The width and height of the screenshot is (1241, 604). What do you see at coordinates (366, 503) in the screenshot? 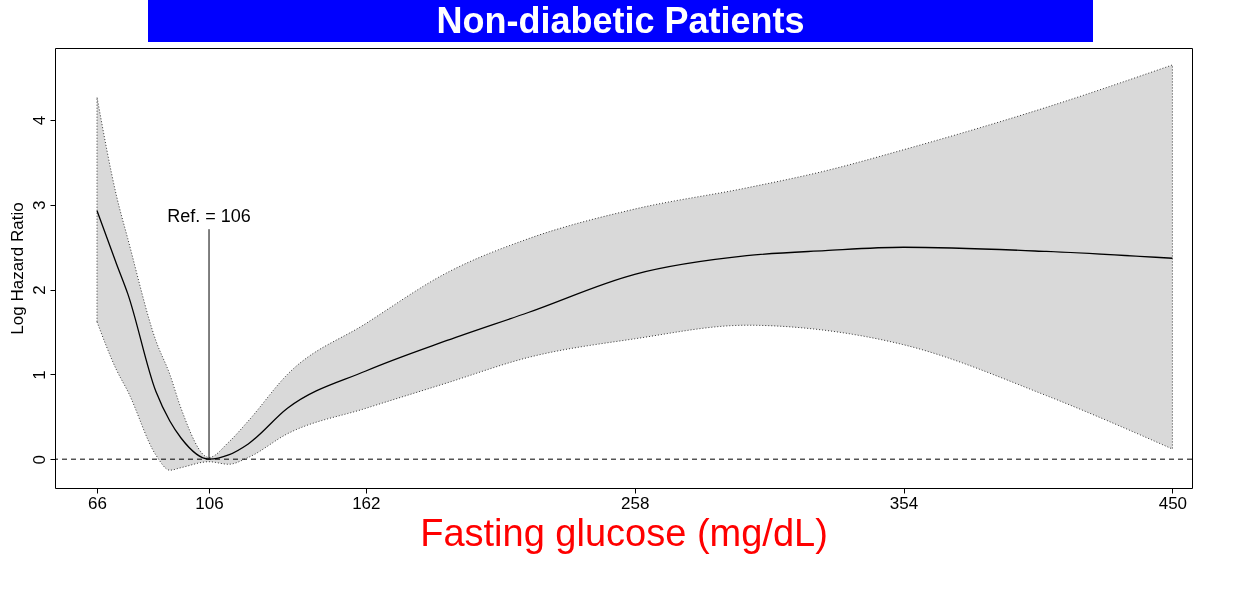
I see `x-tick-label: 162` at bounding box center [366, 503].